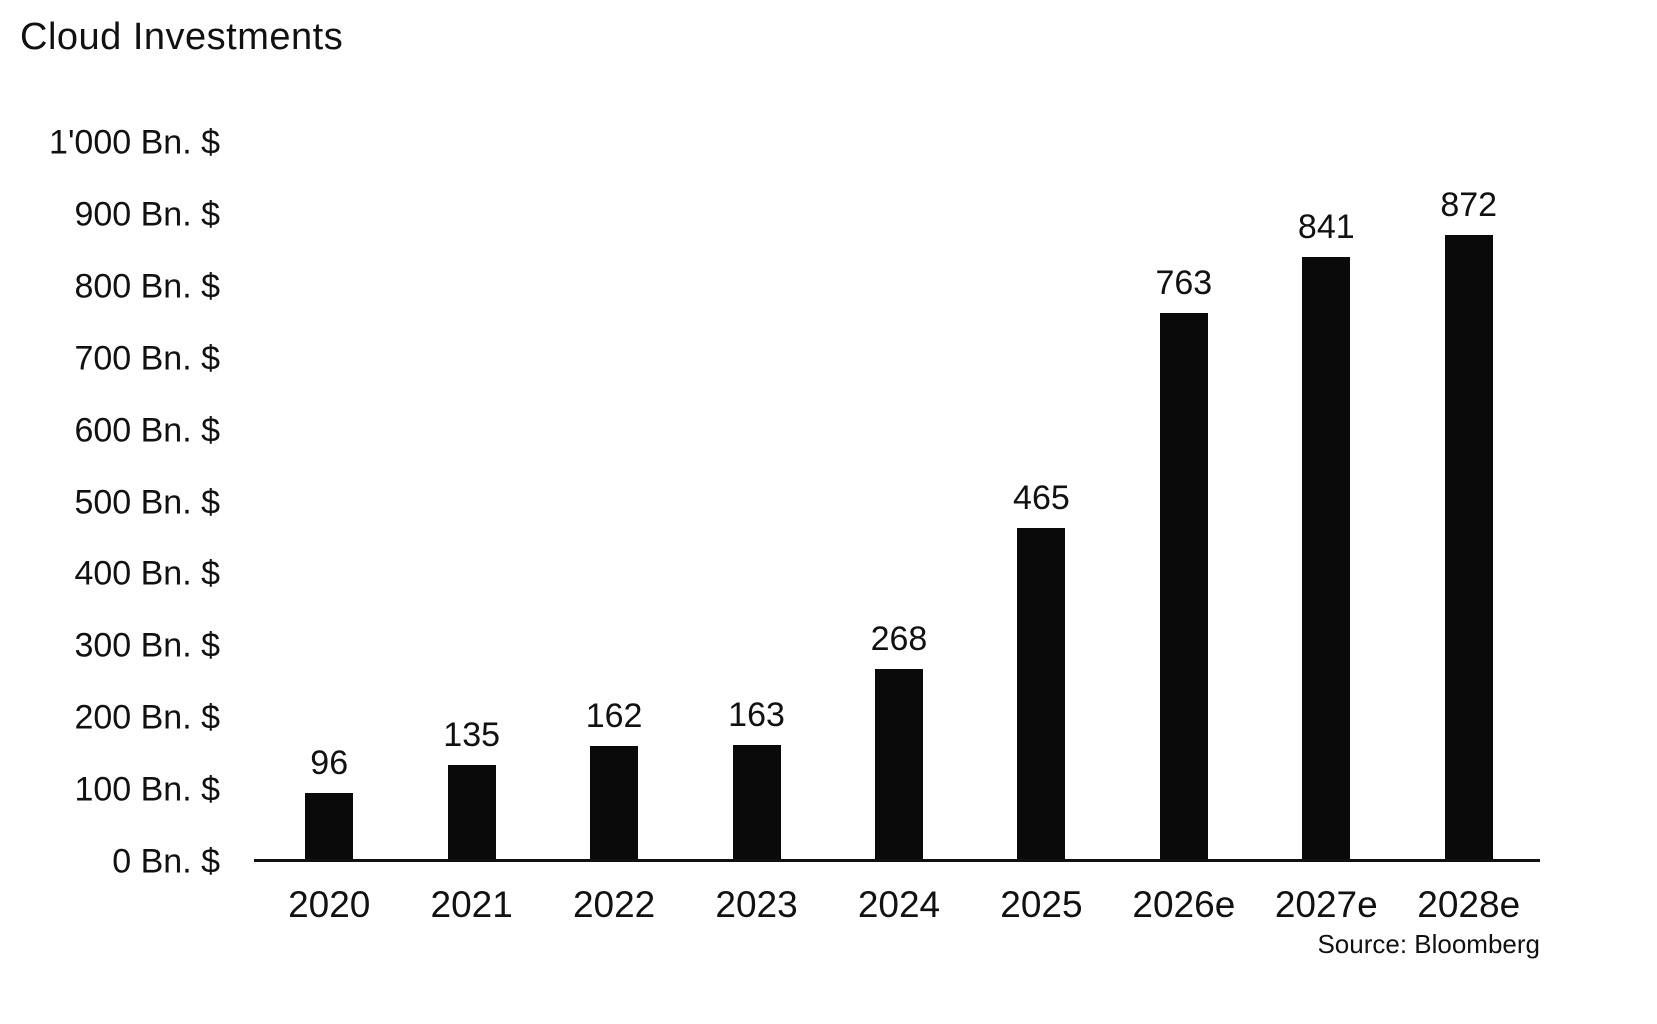  I want to click on y-tick-label: 400 Bn. $, so click(147, 573).